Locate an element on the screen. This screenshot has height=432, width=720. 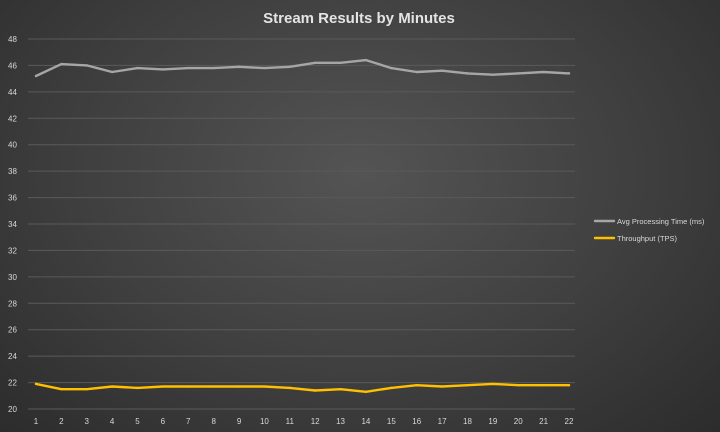
y-tick-label: 32 is located at coordinates (12, 250).